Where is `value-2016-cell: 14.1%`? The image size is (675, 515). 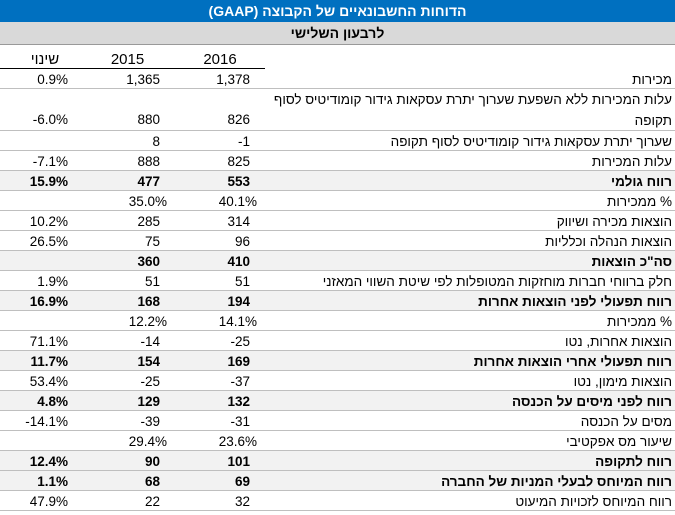
value-2016-cell: 14.1% is located at coordinates (237, 321).